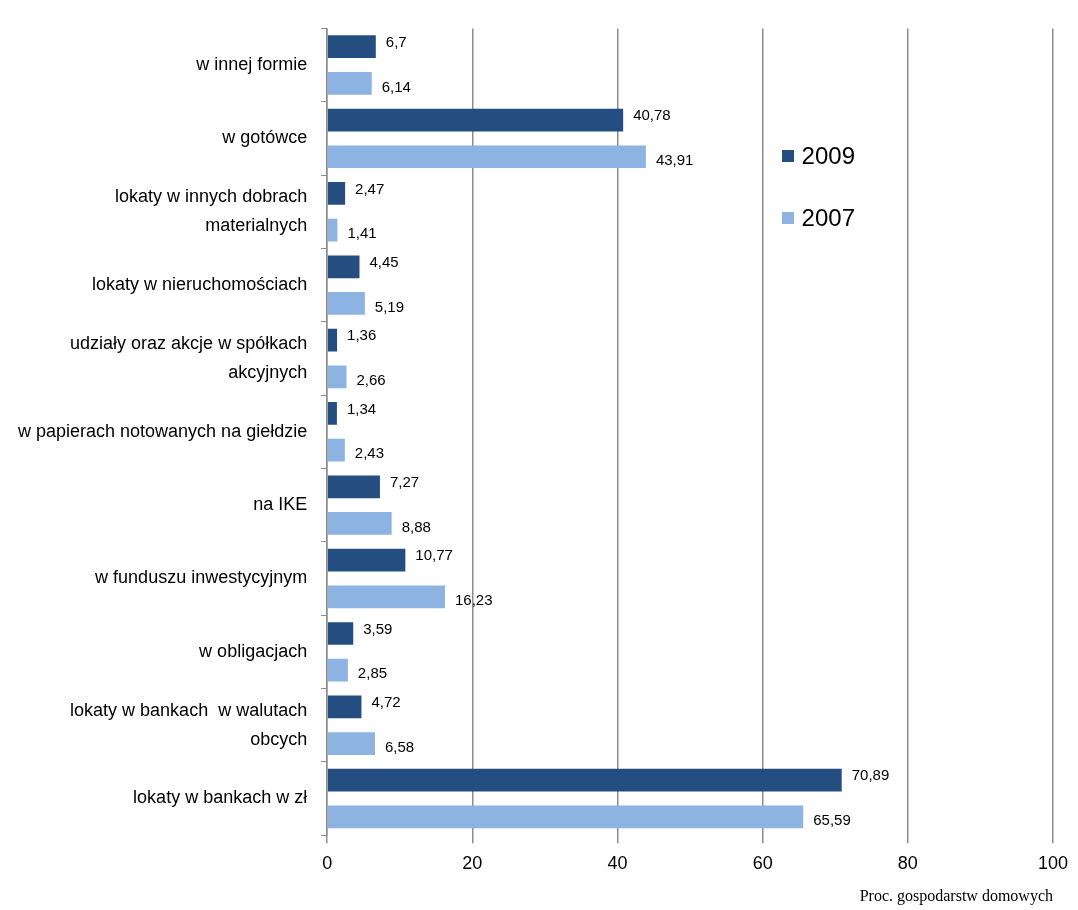  Describe the element at coordinates (870, 775) in the screenshot. I see `data-label: 70,89` at that location.